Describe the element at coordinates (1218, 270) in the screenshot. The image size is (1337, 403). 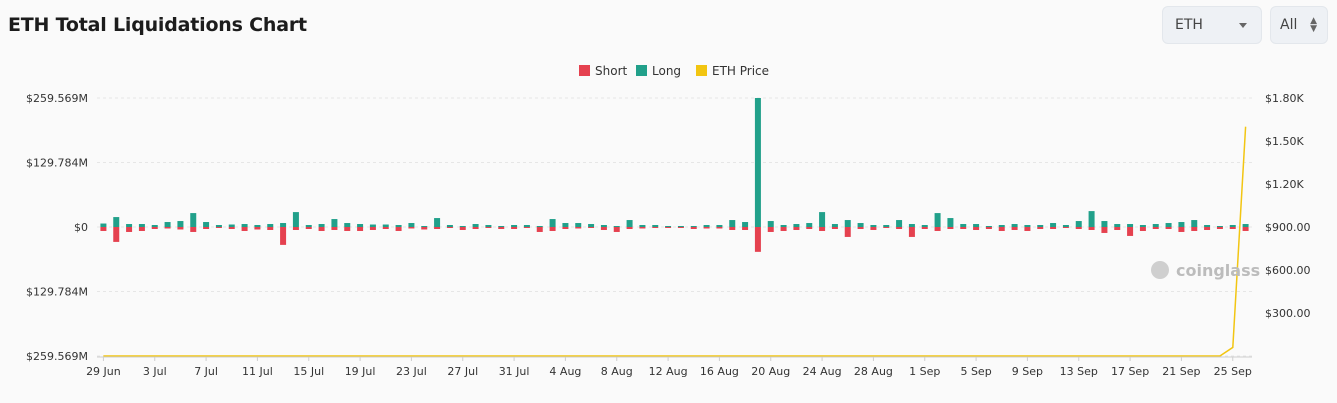
I see `watermark-text: coinglass` at that location.